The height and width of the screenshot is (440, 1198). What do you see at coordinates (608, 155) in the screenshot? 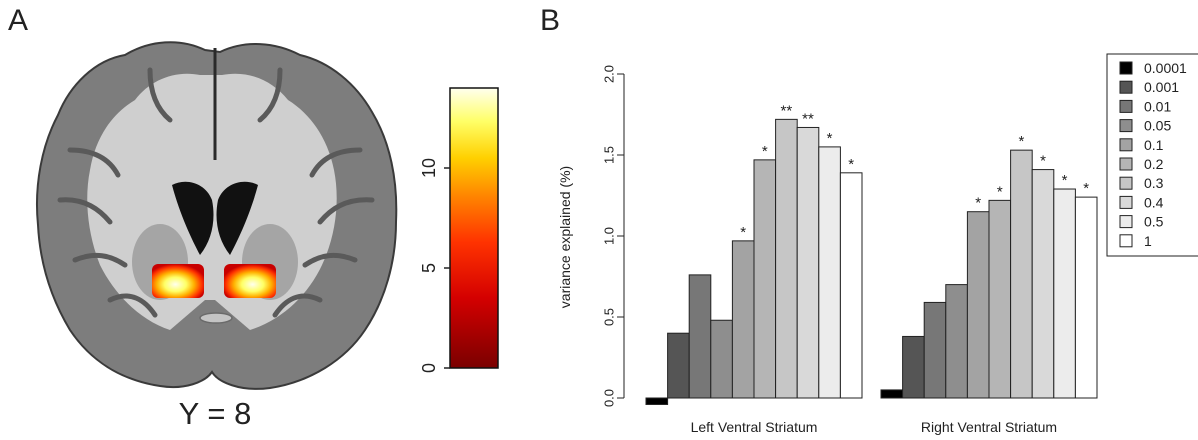
I see `y-tick-label: 1.5` at bounding box center [608, 155].